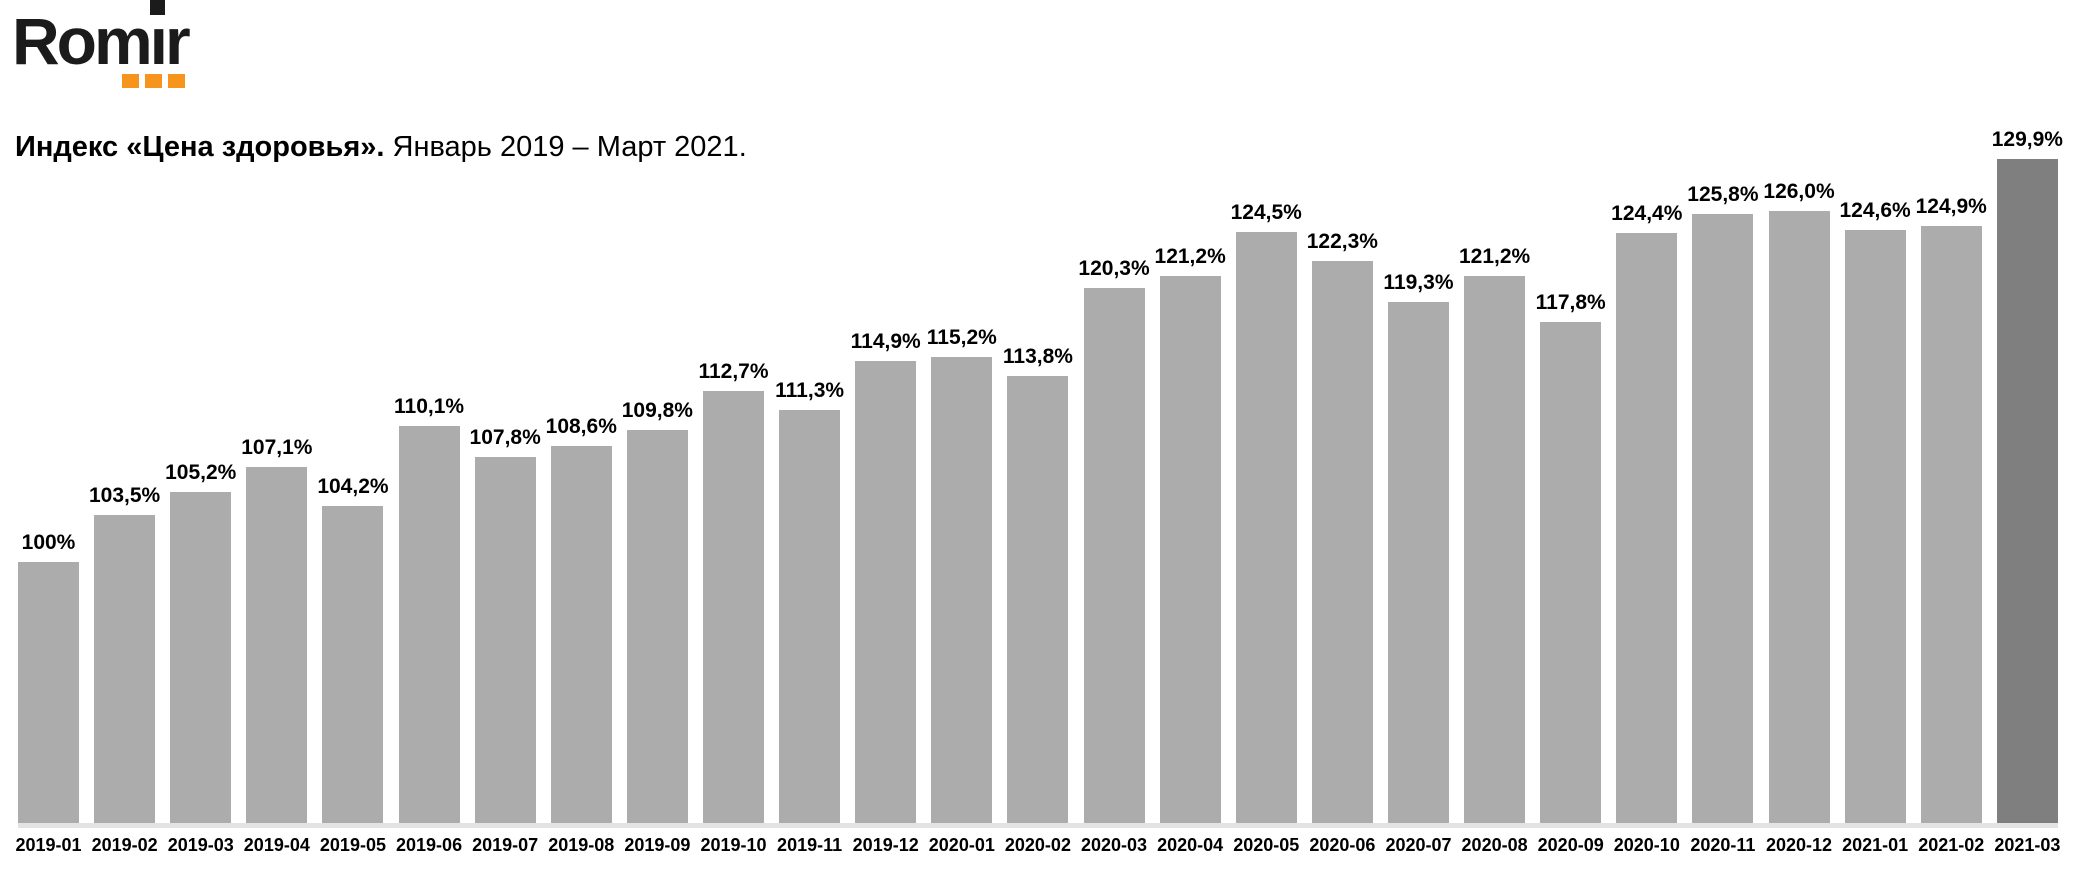 This screenshot has width=2079, height=873. Describe the element at coordinates (178, 41) in the screenshot. I see `logo-text-part2: r` at that location.